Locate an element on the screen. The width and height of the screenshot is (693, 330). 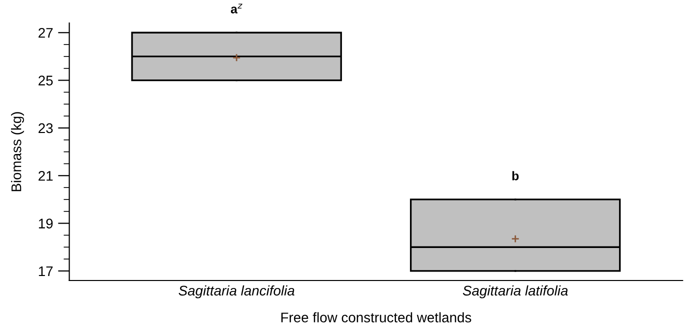
text: a$^{z}$ is located at coordinates (236, 9).